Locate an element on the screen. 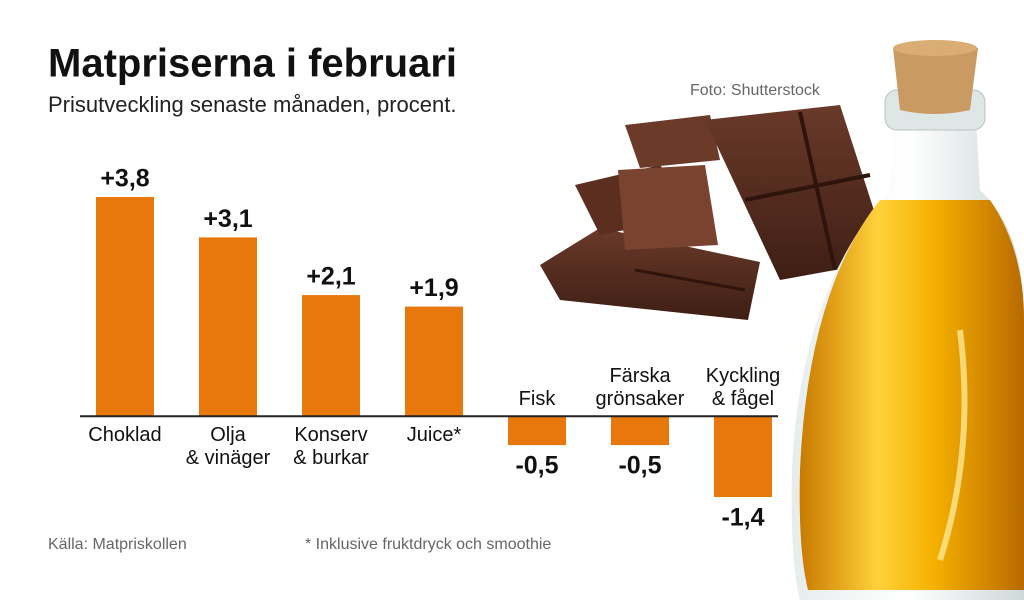  category-line: Färska is located at coordinates (640, 377).